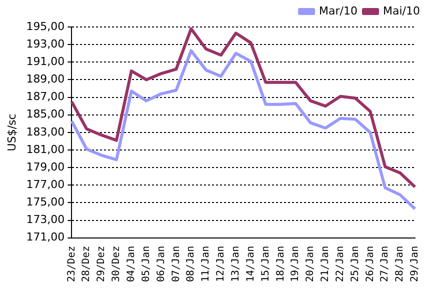  I want to click on x-tick-label: 08/Jan, so click(191, 264).